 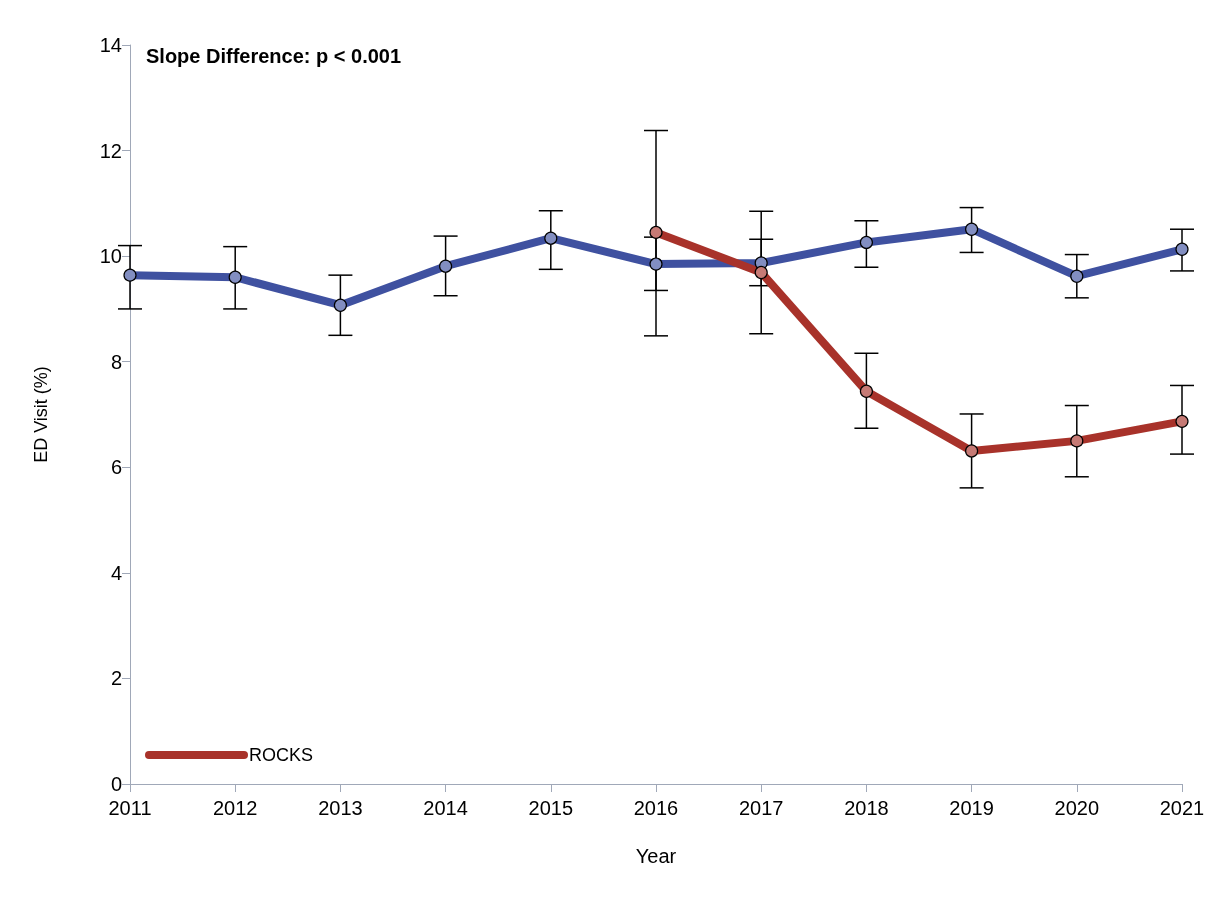 What do you see at coordinates (116, 361) in the screenshot?
I see `y-tick-label: 8` at bounding box center [116, 361].